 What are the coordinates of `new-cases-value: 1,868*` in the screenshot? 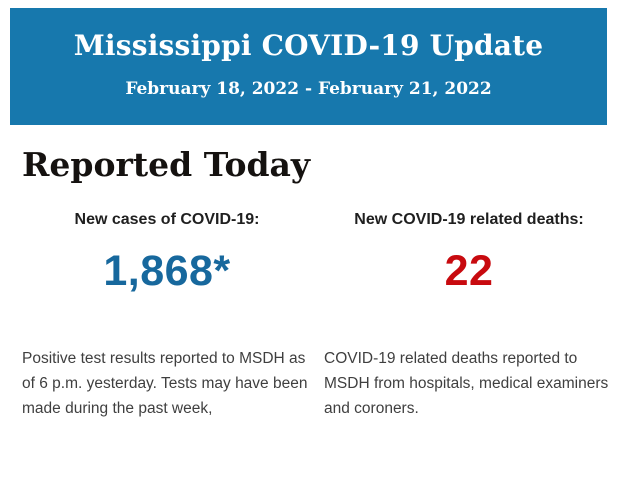 It's located at (167, 271).